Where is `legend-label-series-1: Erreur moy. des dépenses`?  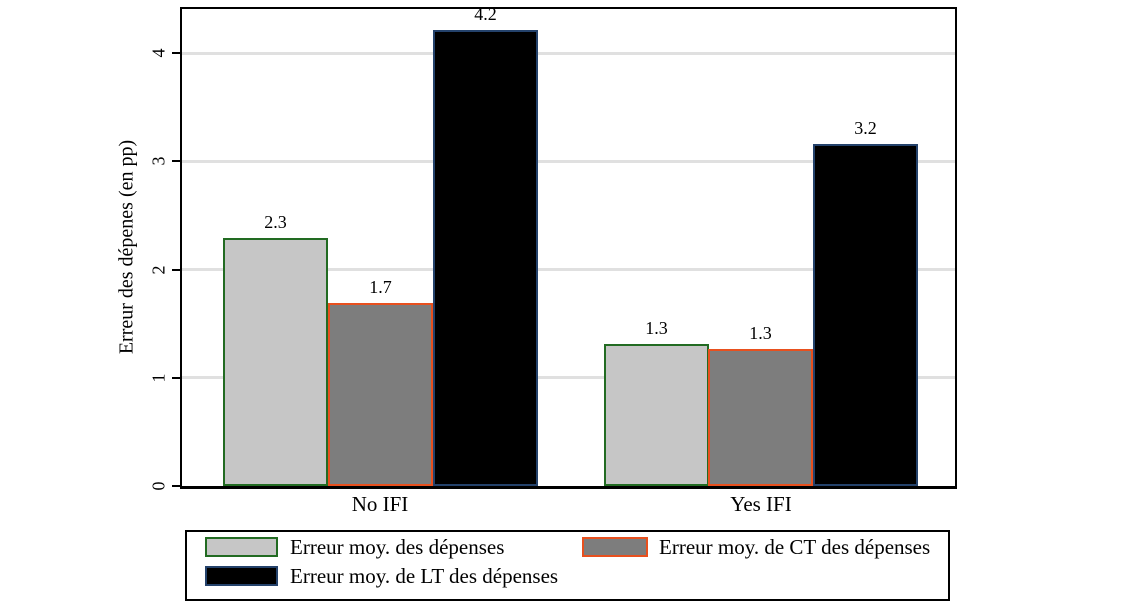
legend-label-series-1: Erreur moy. des dépenses is located at coordinates (397, 547).